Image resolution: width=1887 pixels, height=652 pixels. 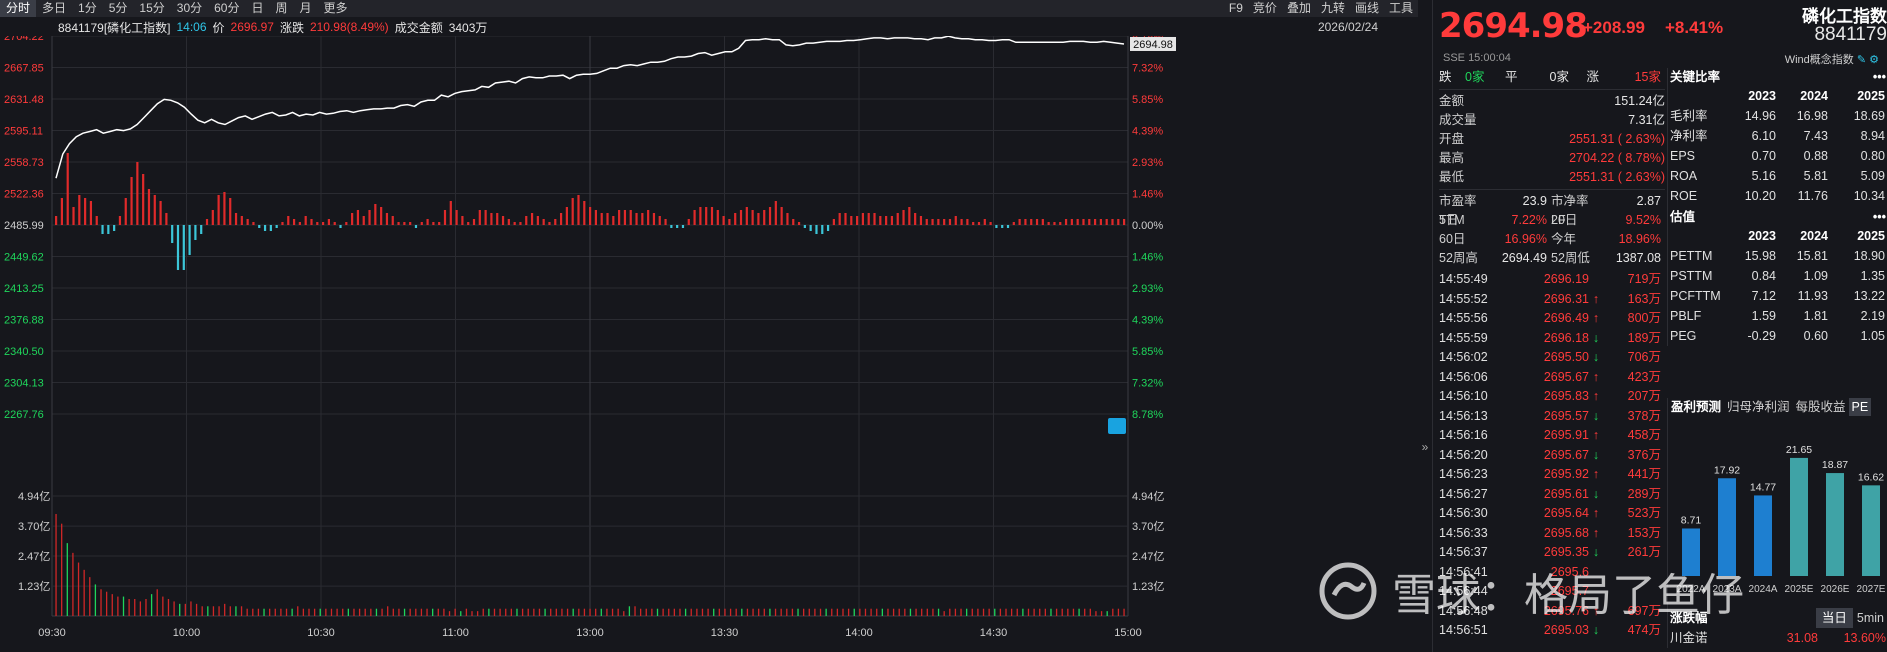 I want to click on tick-row: 14:56:44 2695.7, so click(x=1552, y=592).